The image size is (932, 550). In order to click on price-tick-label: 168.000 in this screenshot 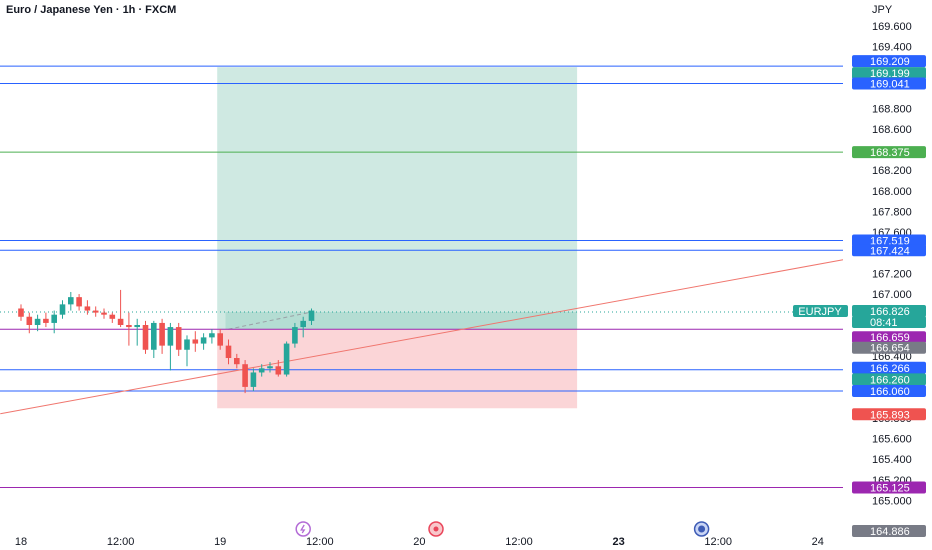, I will do `click(892, 192)`.